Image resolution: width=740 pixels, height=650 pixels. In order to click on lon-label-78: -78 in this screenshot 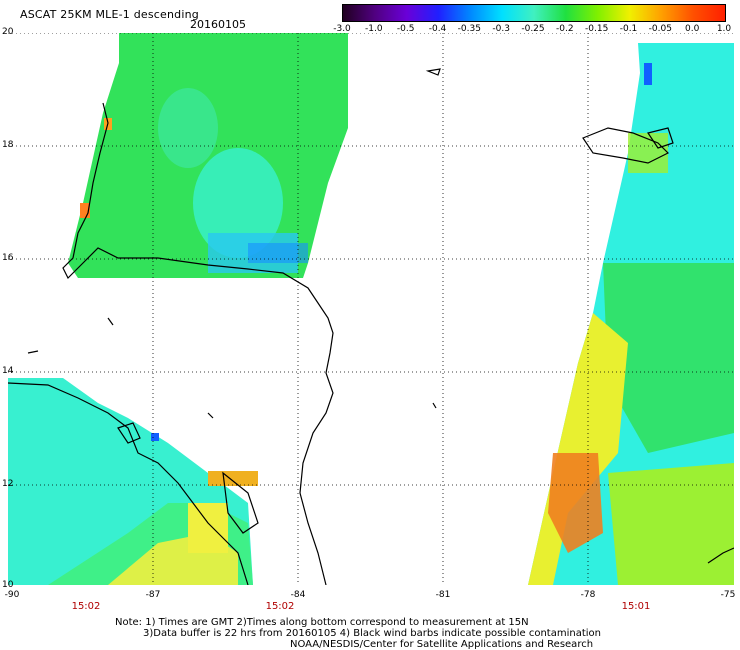, I will do `click(588, 595)`.